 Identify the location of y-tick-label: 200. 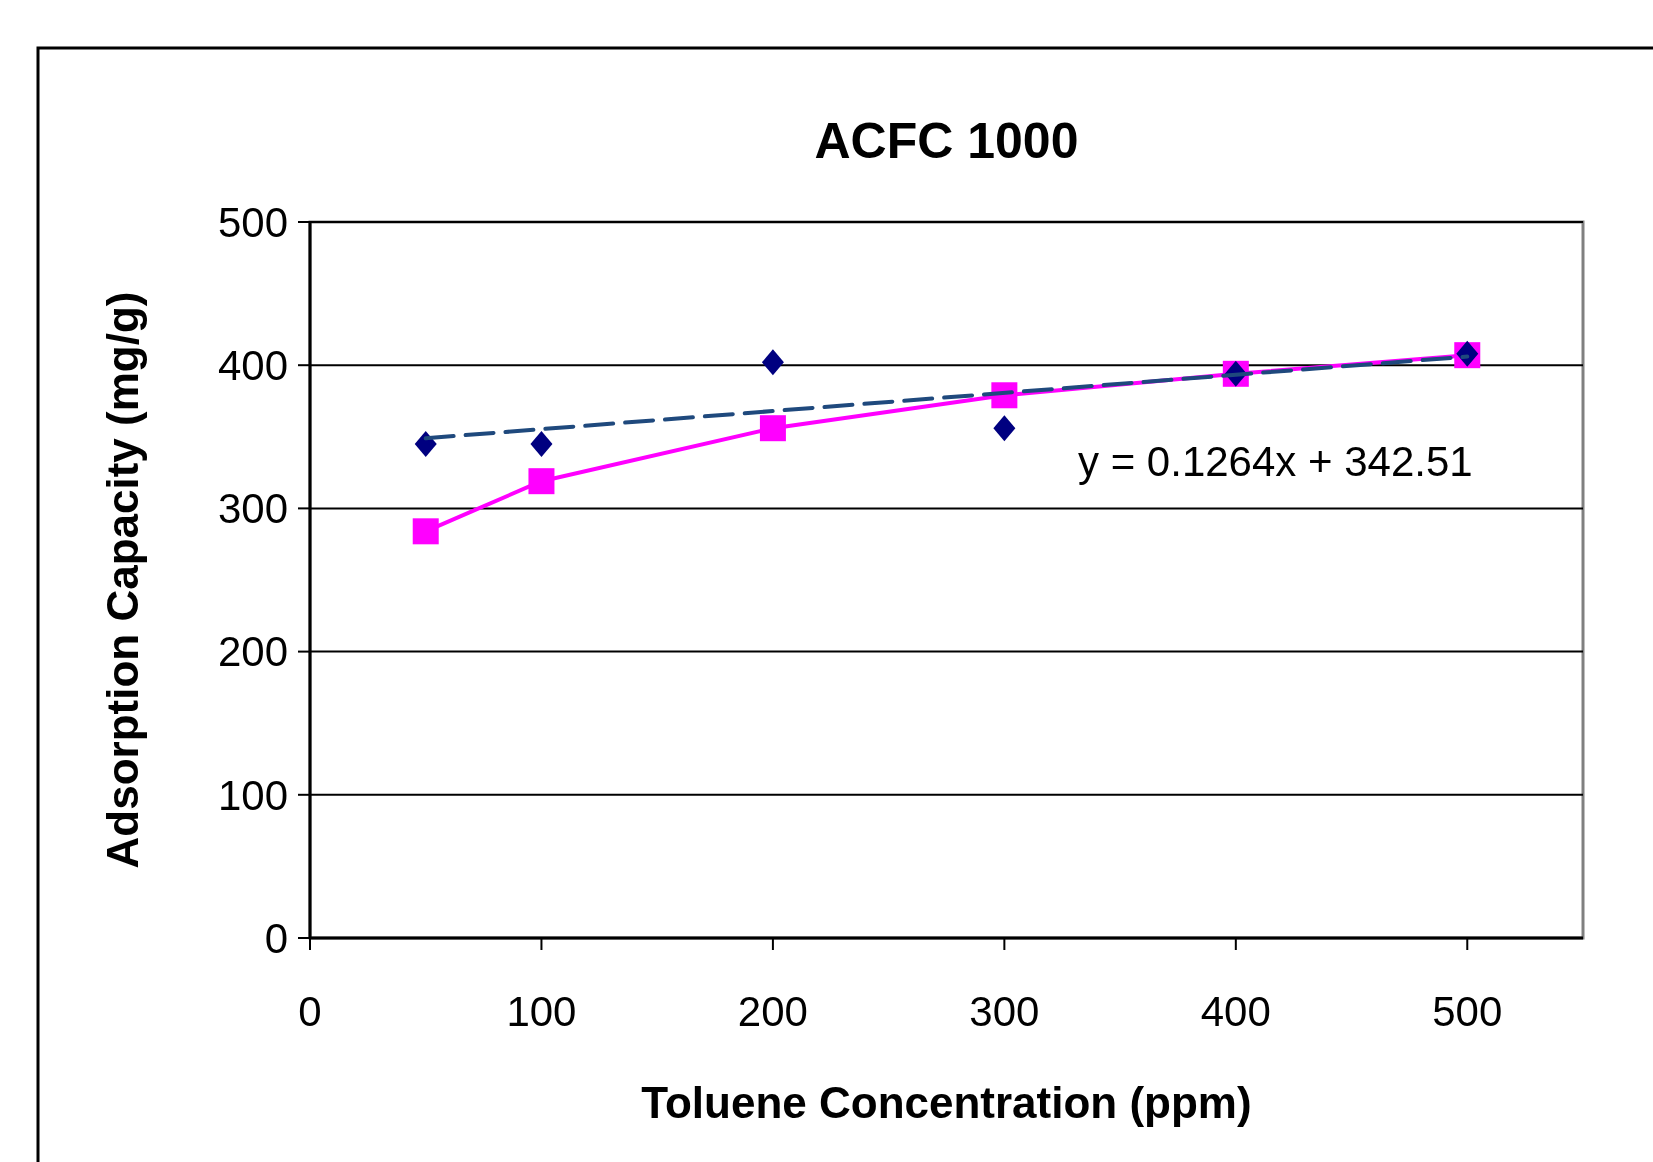
(252, 652).